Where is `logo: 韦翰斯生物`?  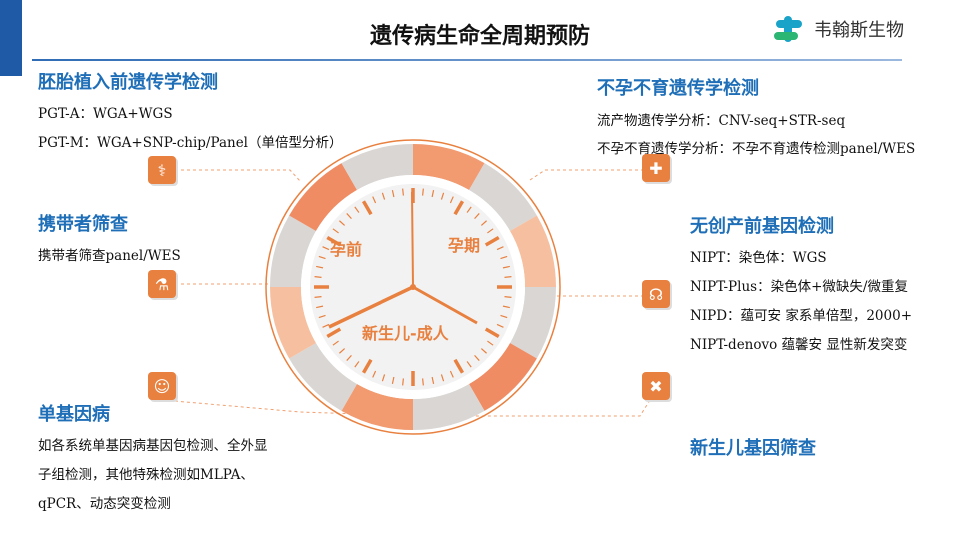 logo: 韦翰斯生物 is located at coordinates (837, 29).